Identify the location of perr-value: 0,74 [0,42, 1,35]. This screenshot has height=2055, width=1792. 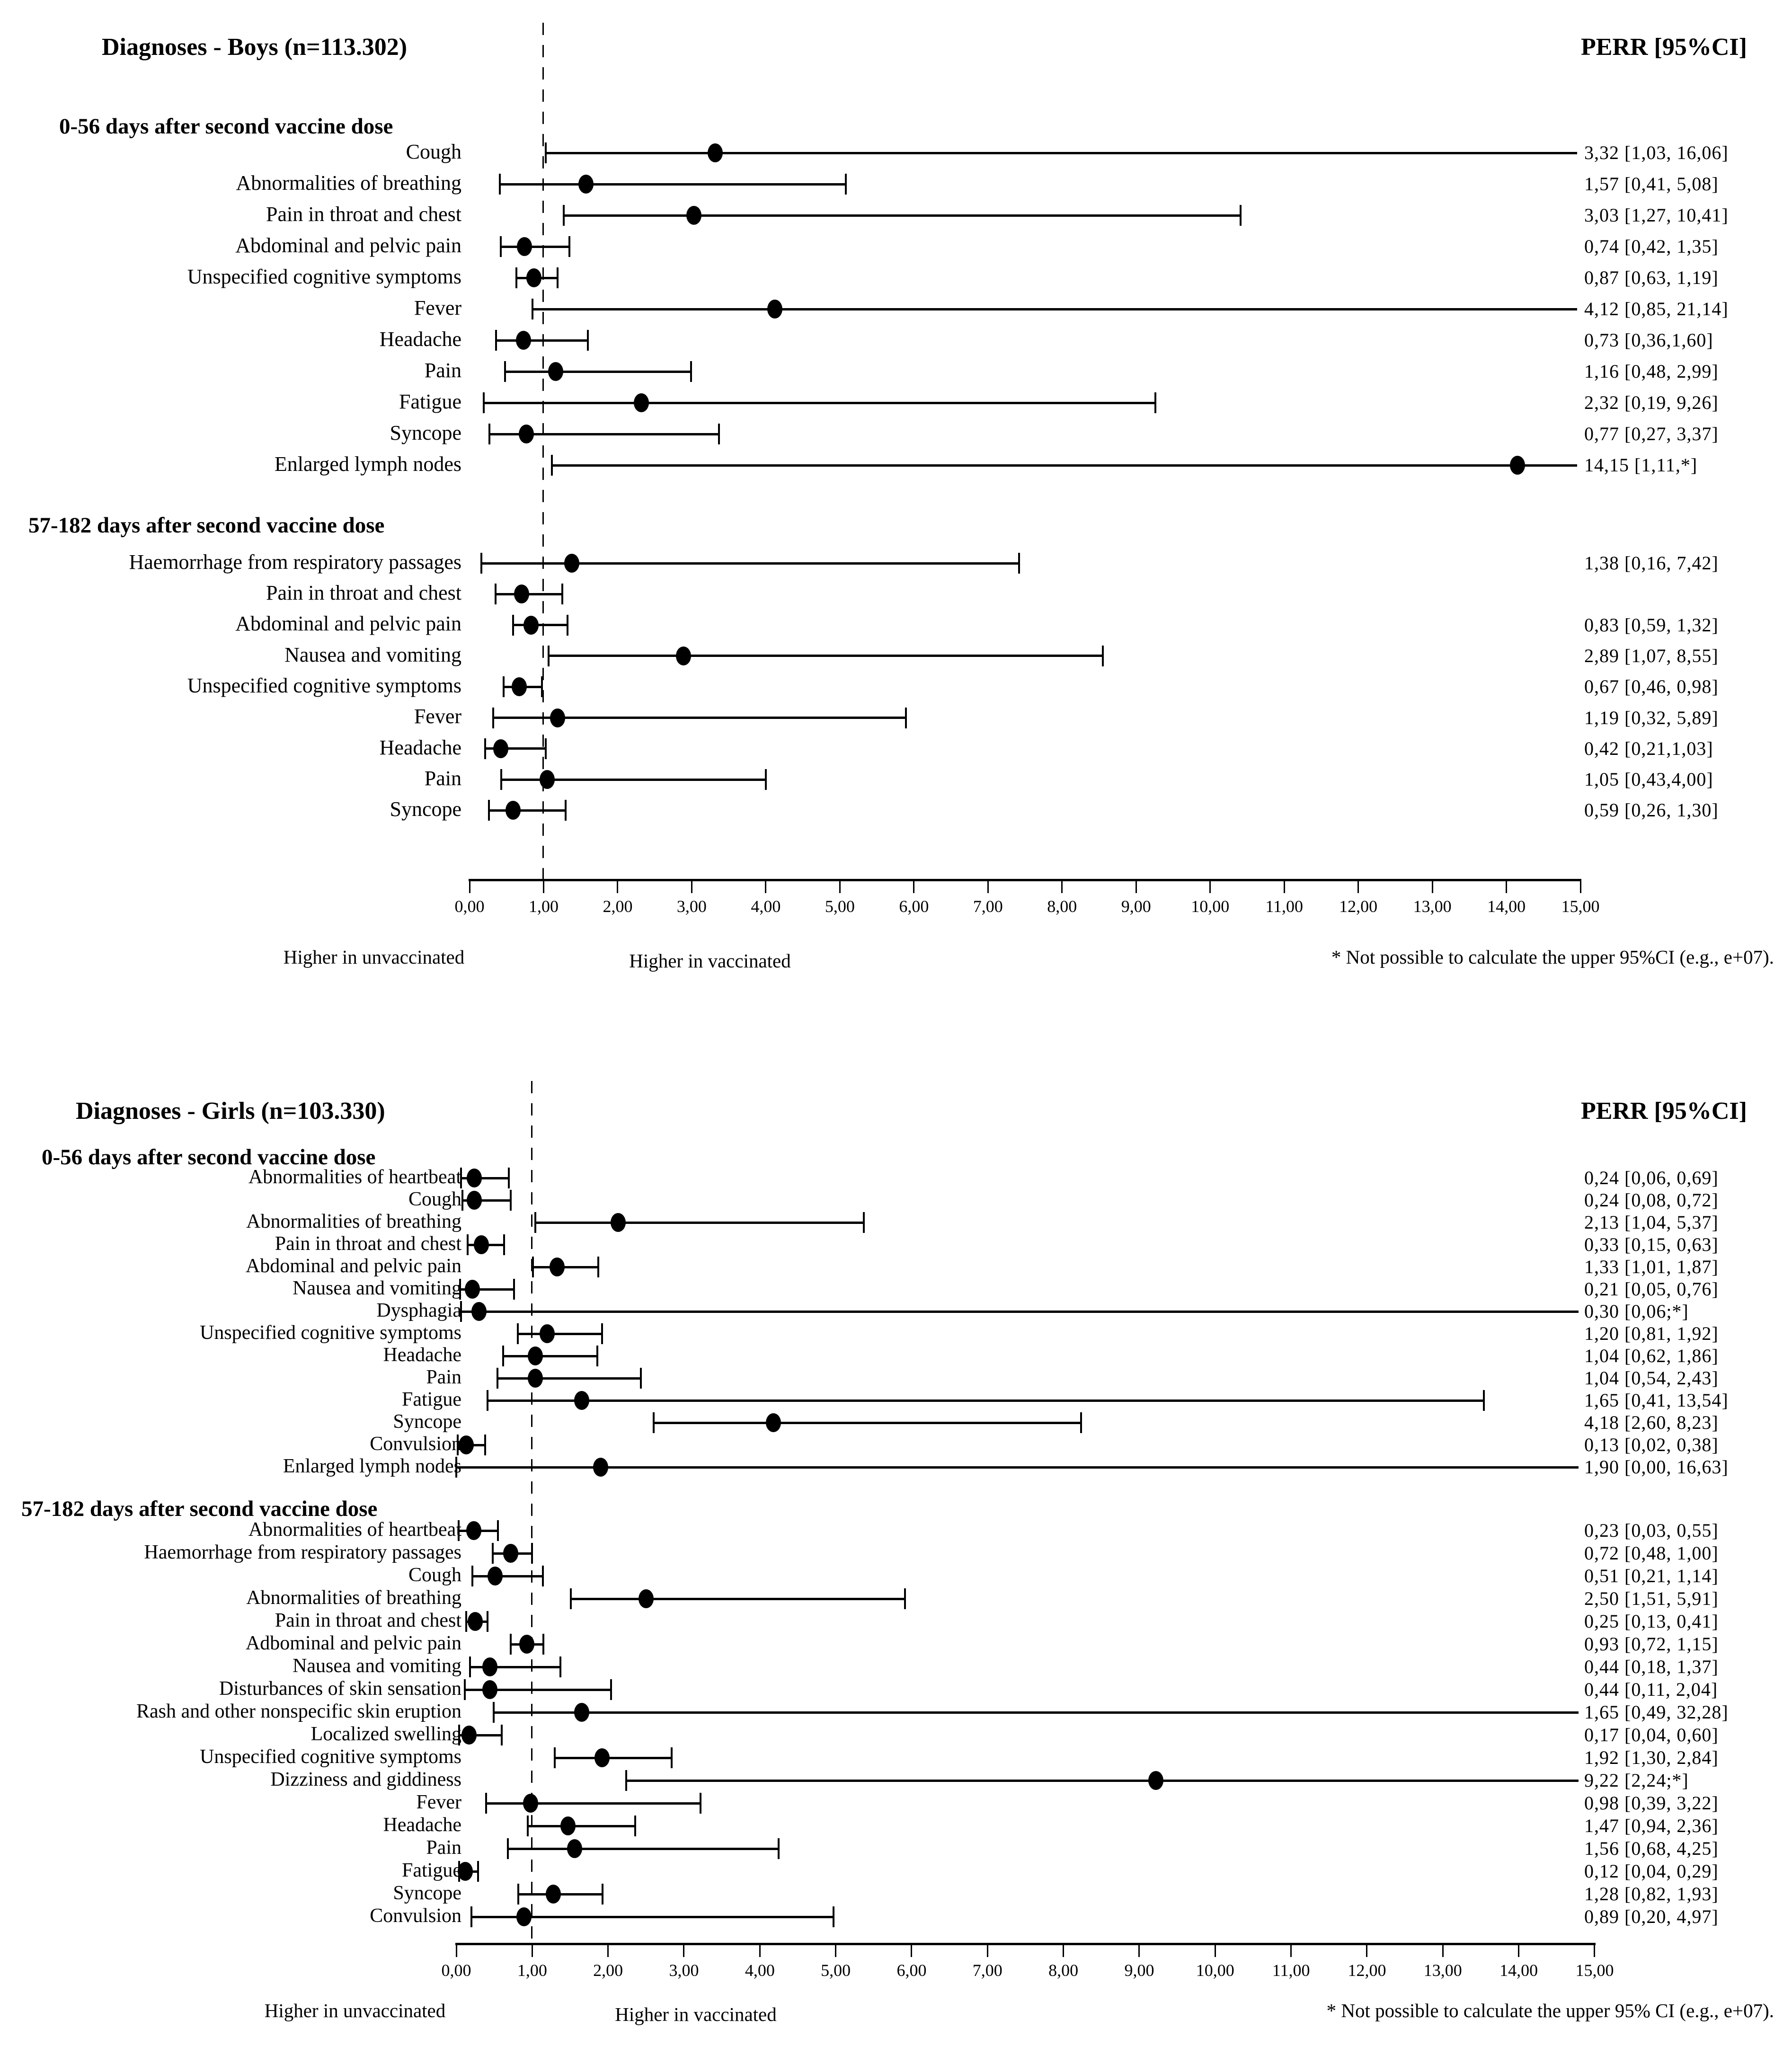
(1652, 246).